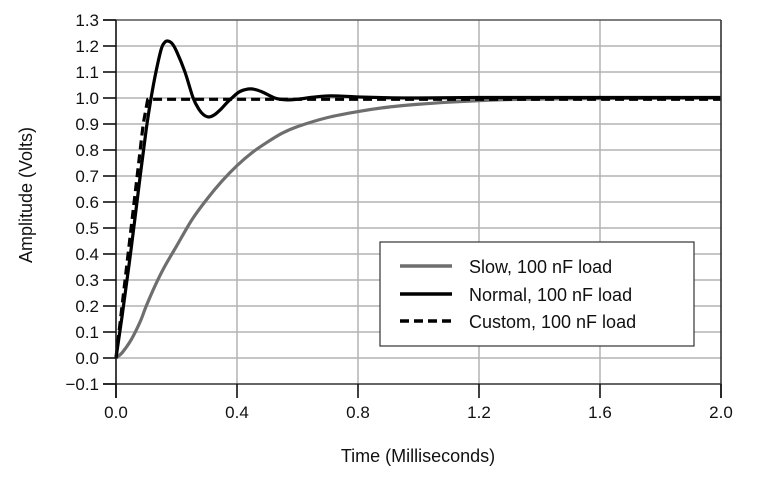 The width and height of the screenshot is (760, 487). Describe the element at coordinates (358, 412) in the screenshot. I see `x-tick-label: 0.8` at that location.